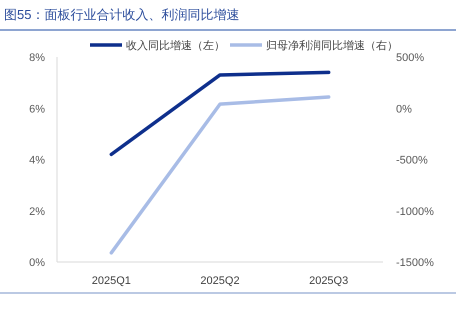 The width and height of the screenshot is (456, 323). I want to click on y-tick-label: 4%, so click(37, 160).